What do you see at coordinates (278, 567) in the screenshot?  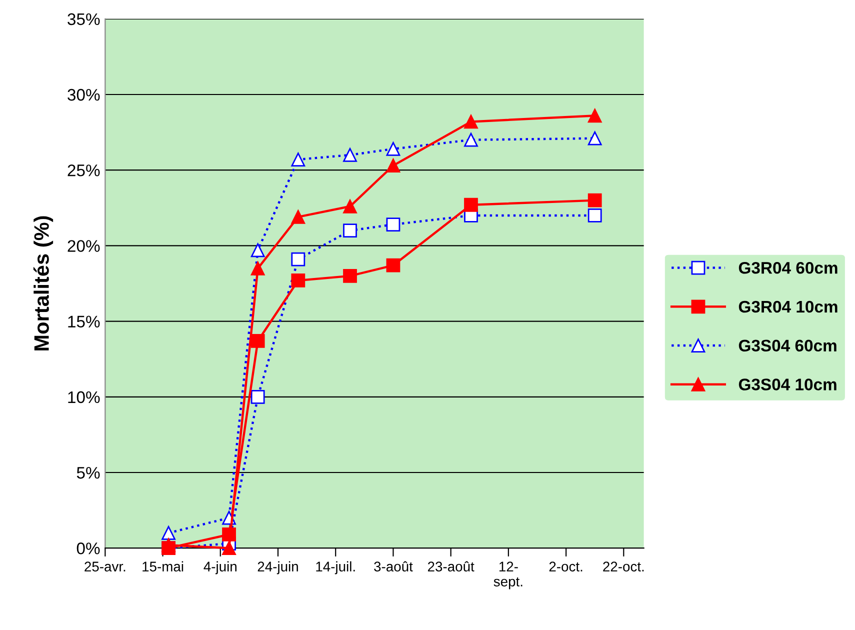 I see `x-tick-label: 24-juin` at bounding box center [278, 567].